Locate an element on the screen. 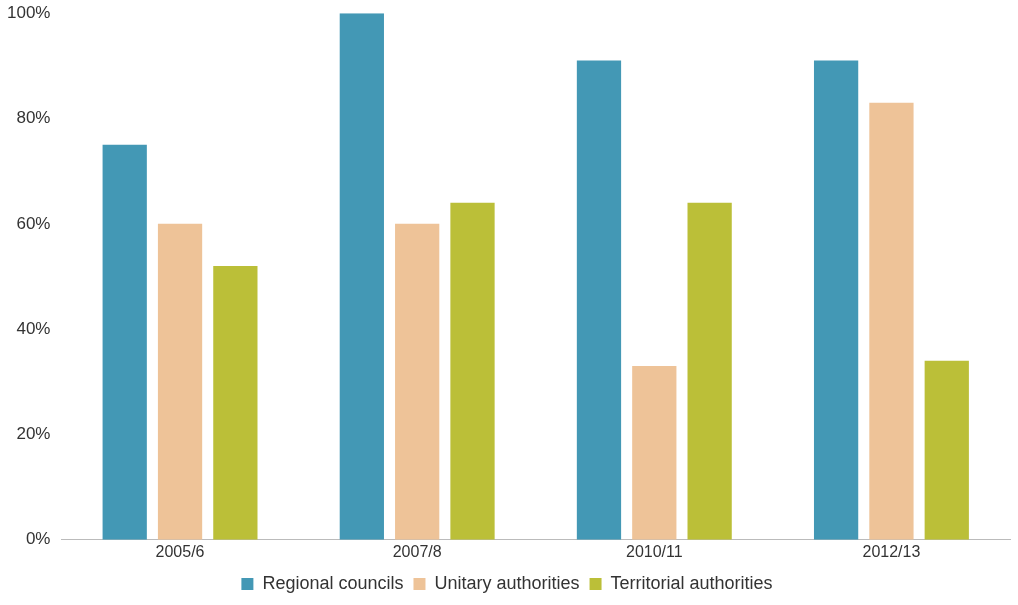  y-tick-label: 60% is located at coordinates (33, 223).